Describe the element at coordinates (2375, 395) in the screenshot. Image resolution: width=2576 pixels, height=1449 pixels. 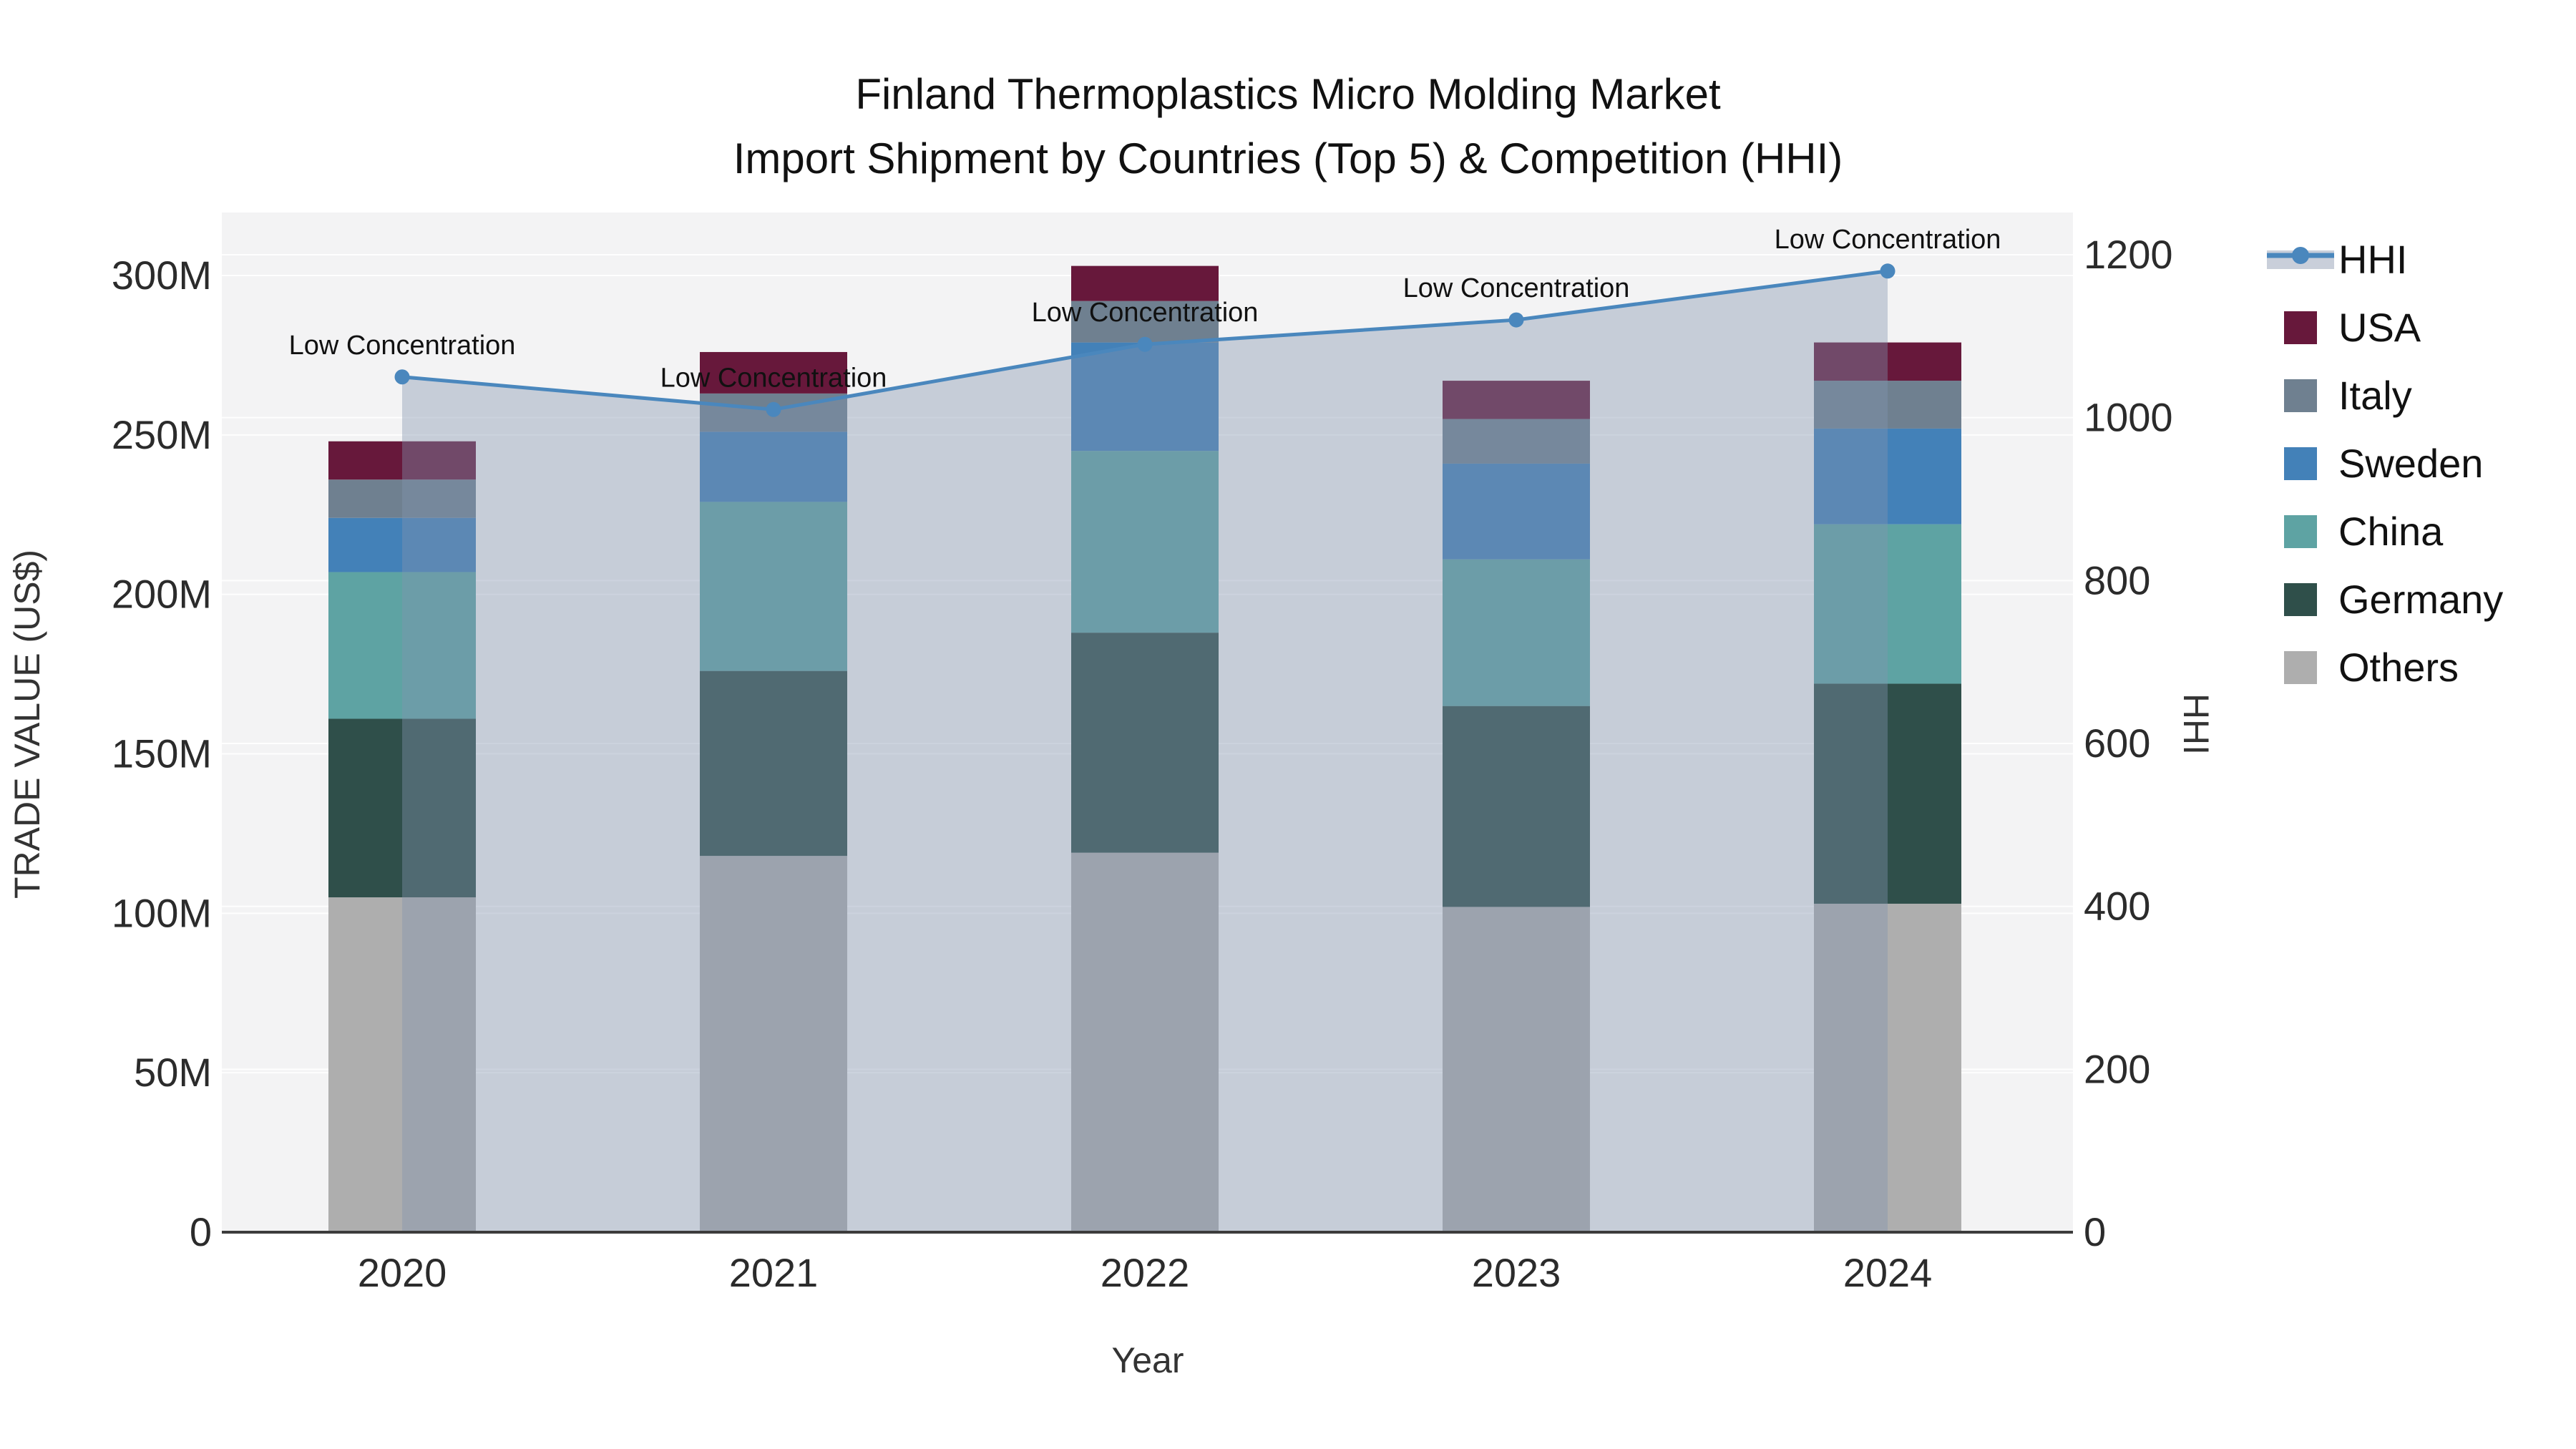
I see `legend-label-italy: Italy` at that location.